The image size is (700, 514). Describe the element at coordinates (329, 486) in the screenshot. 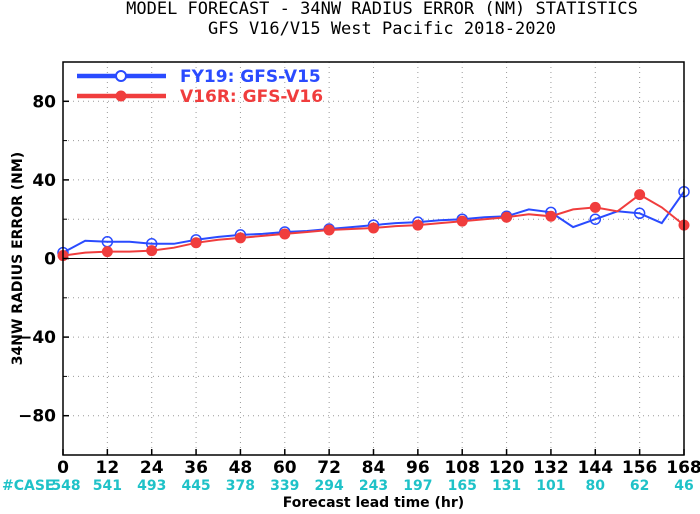

I see `case-count: 294` at that location.